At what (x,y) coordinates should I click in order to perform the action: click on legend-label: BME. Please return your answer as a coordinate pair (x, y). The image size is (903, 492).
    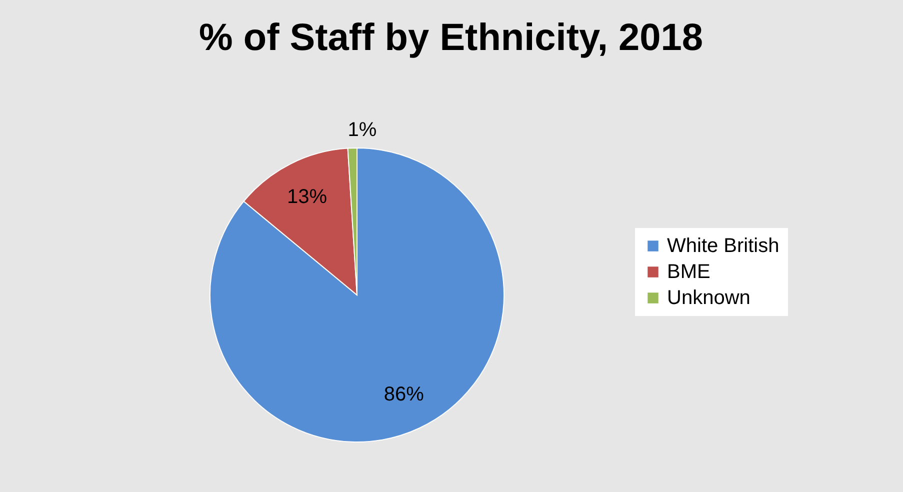
    Looking at the image, I should click on (688, 272).